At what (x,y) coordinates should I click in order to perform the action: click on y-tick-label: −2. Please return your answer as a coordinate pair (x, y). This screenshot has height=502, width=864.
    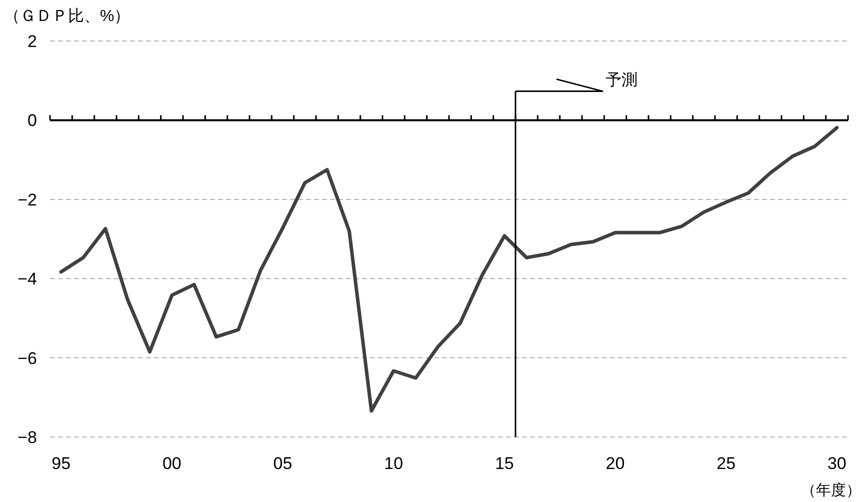
    Looking at the image, I should click on (27, 200).